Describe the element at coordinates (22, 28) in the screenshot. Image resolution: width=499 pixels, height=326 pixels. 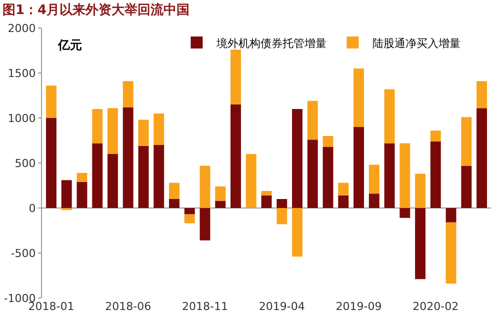
I see `y-tick-label: 2000` at that location.